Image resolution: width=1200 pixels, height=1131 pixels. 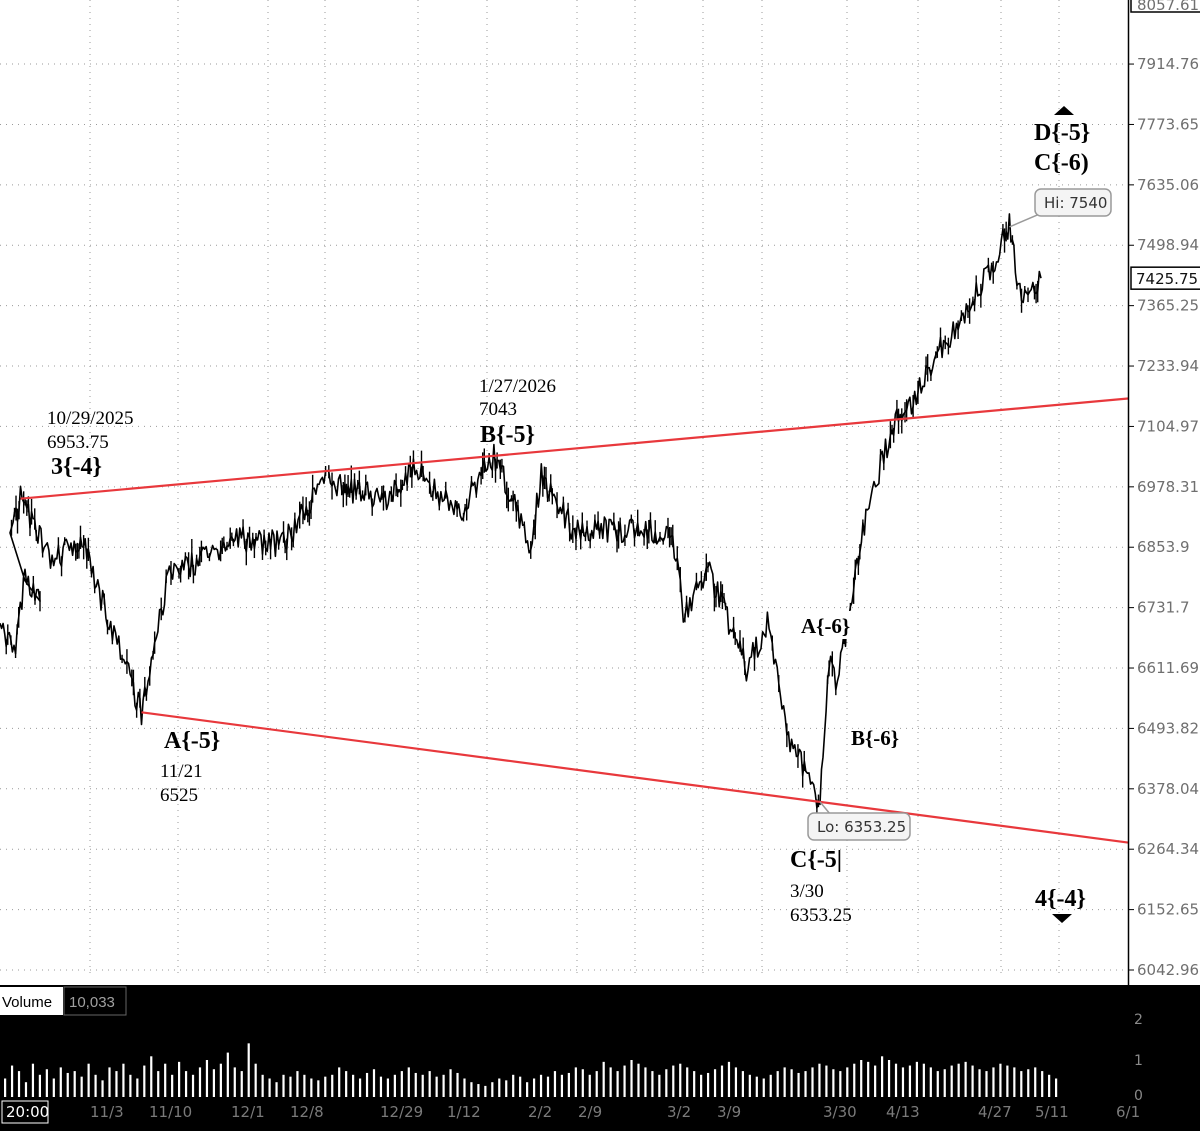 I want to click on annotation-date: 10/29/2025, so click(x=90, y=418).